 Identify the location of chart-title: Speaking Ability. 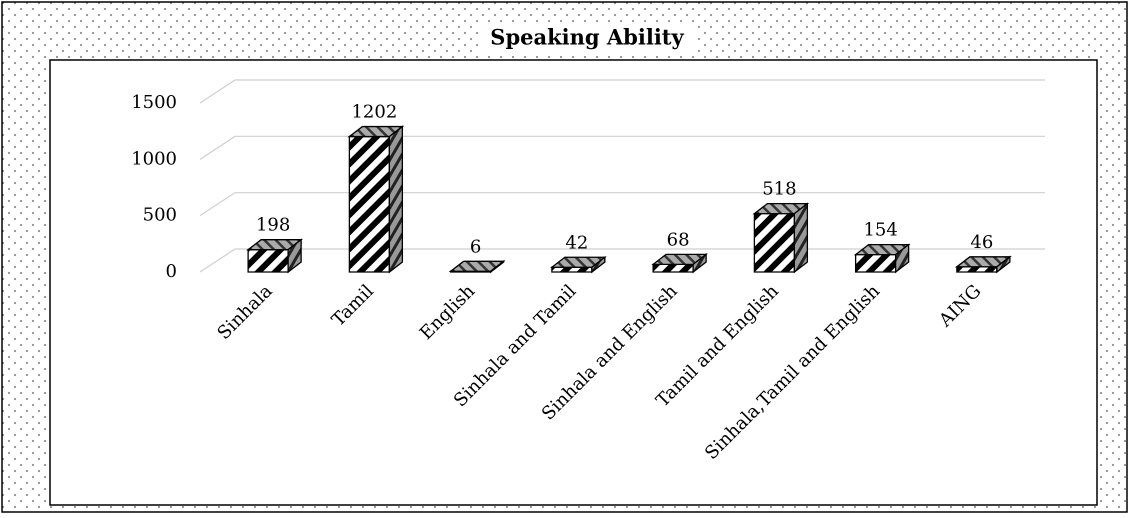
(587, 37).